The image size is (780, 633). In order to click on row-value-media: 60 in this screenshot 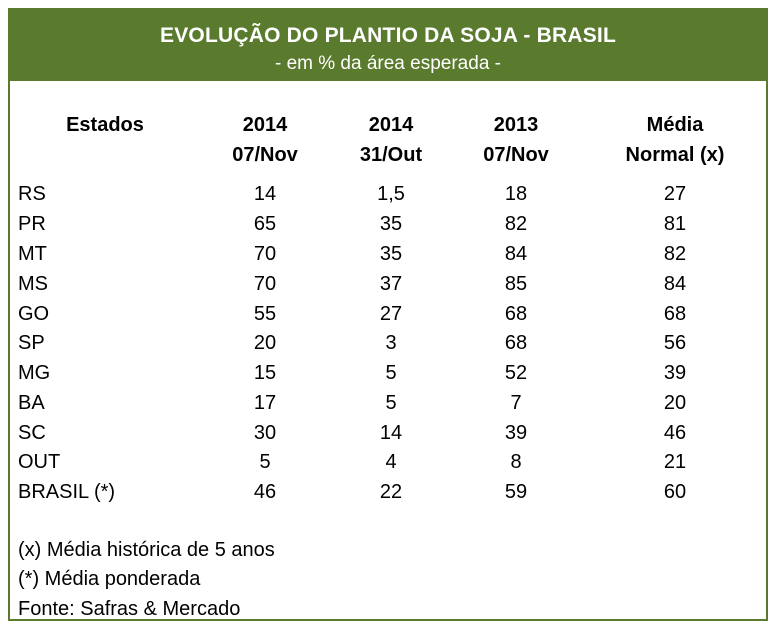, I will do `click(675, 492)`.